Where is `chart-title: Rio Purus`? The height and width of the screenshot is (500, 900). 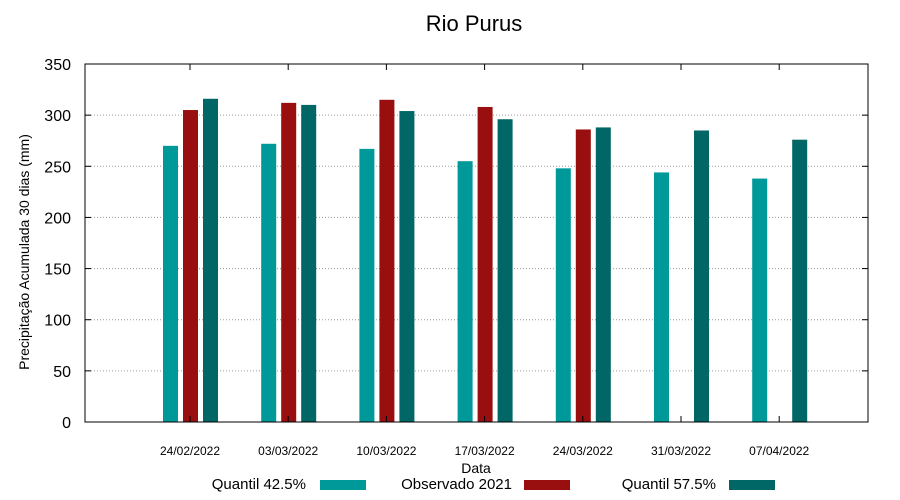
chart-title: Rio Purus is located at coordinates (474, 23).